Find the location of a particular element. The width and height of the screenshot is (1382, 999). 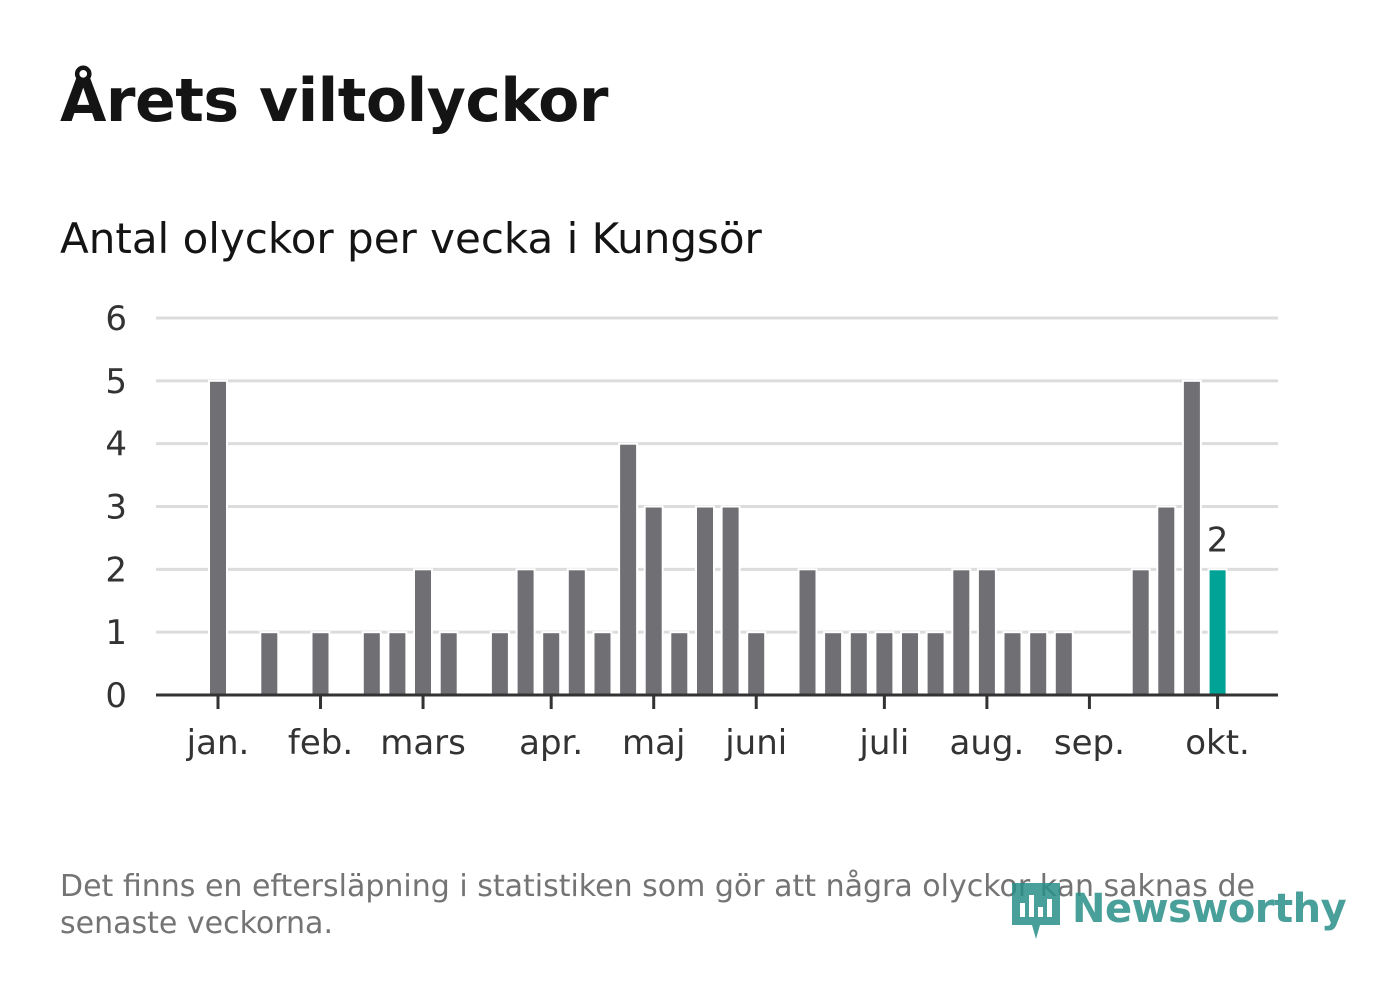

y-tick-label: 1 is located at coordinates (116, 633).